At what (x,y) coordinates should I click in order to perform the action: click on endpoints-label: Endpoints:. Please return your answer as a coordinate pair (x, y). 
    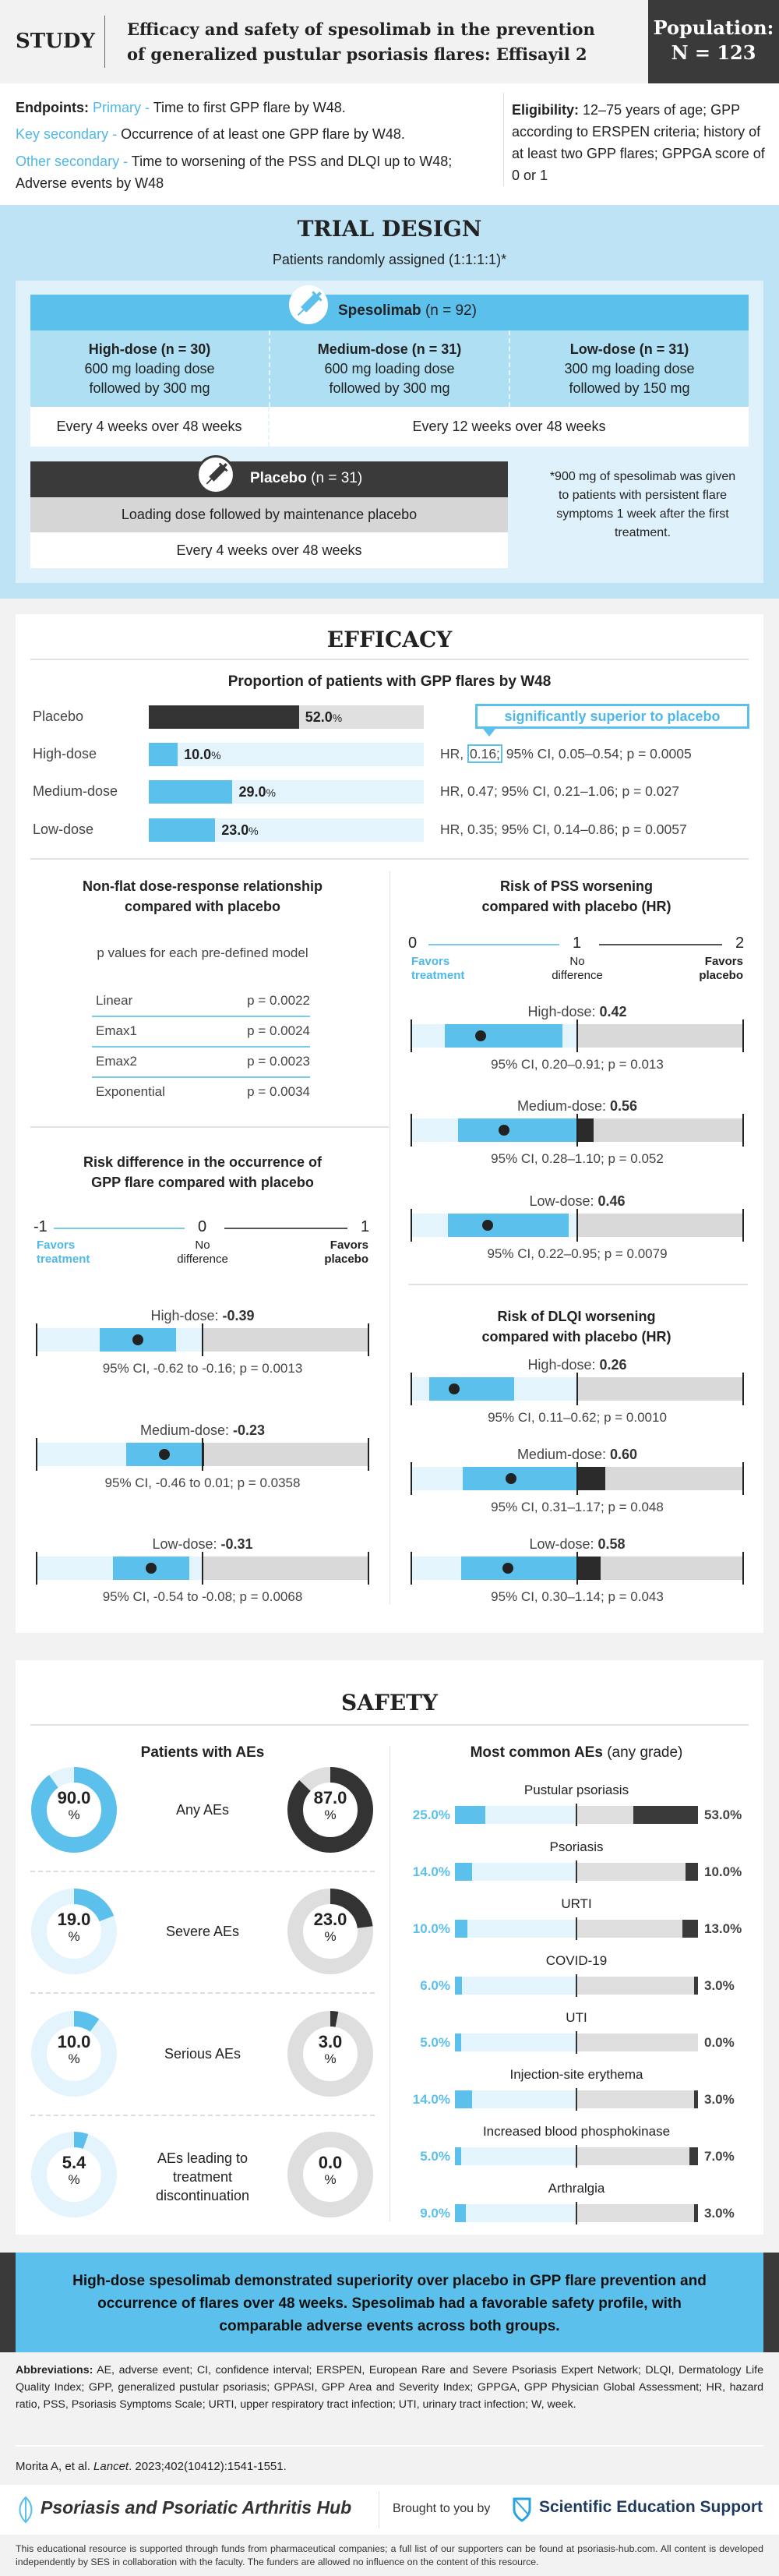
    Looking at the image, I should click on (53, 107).